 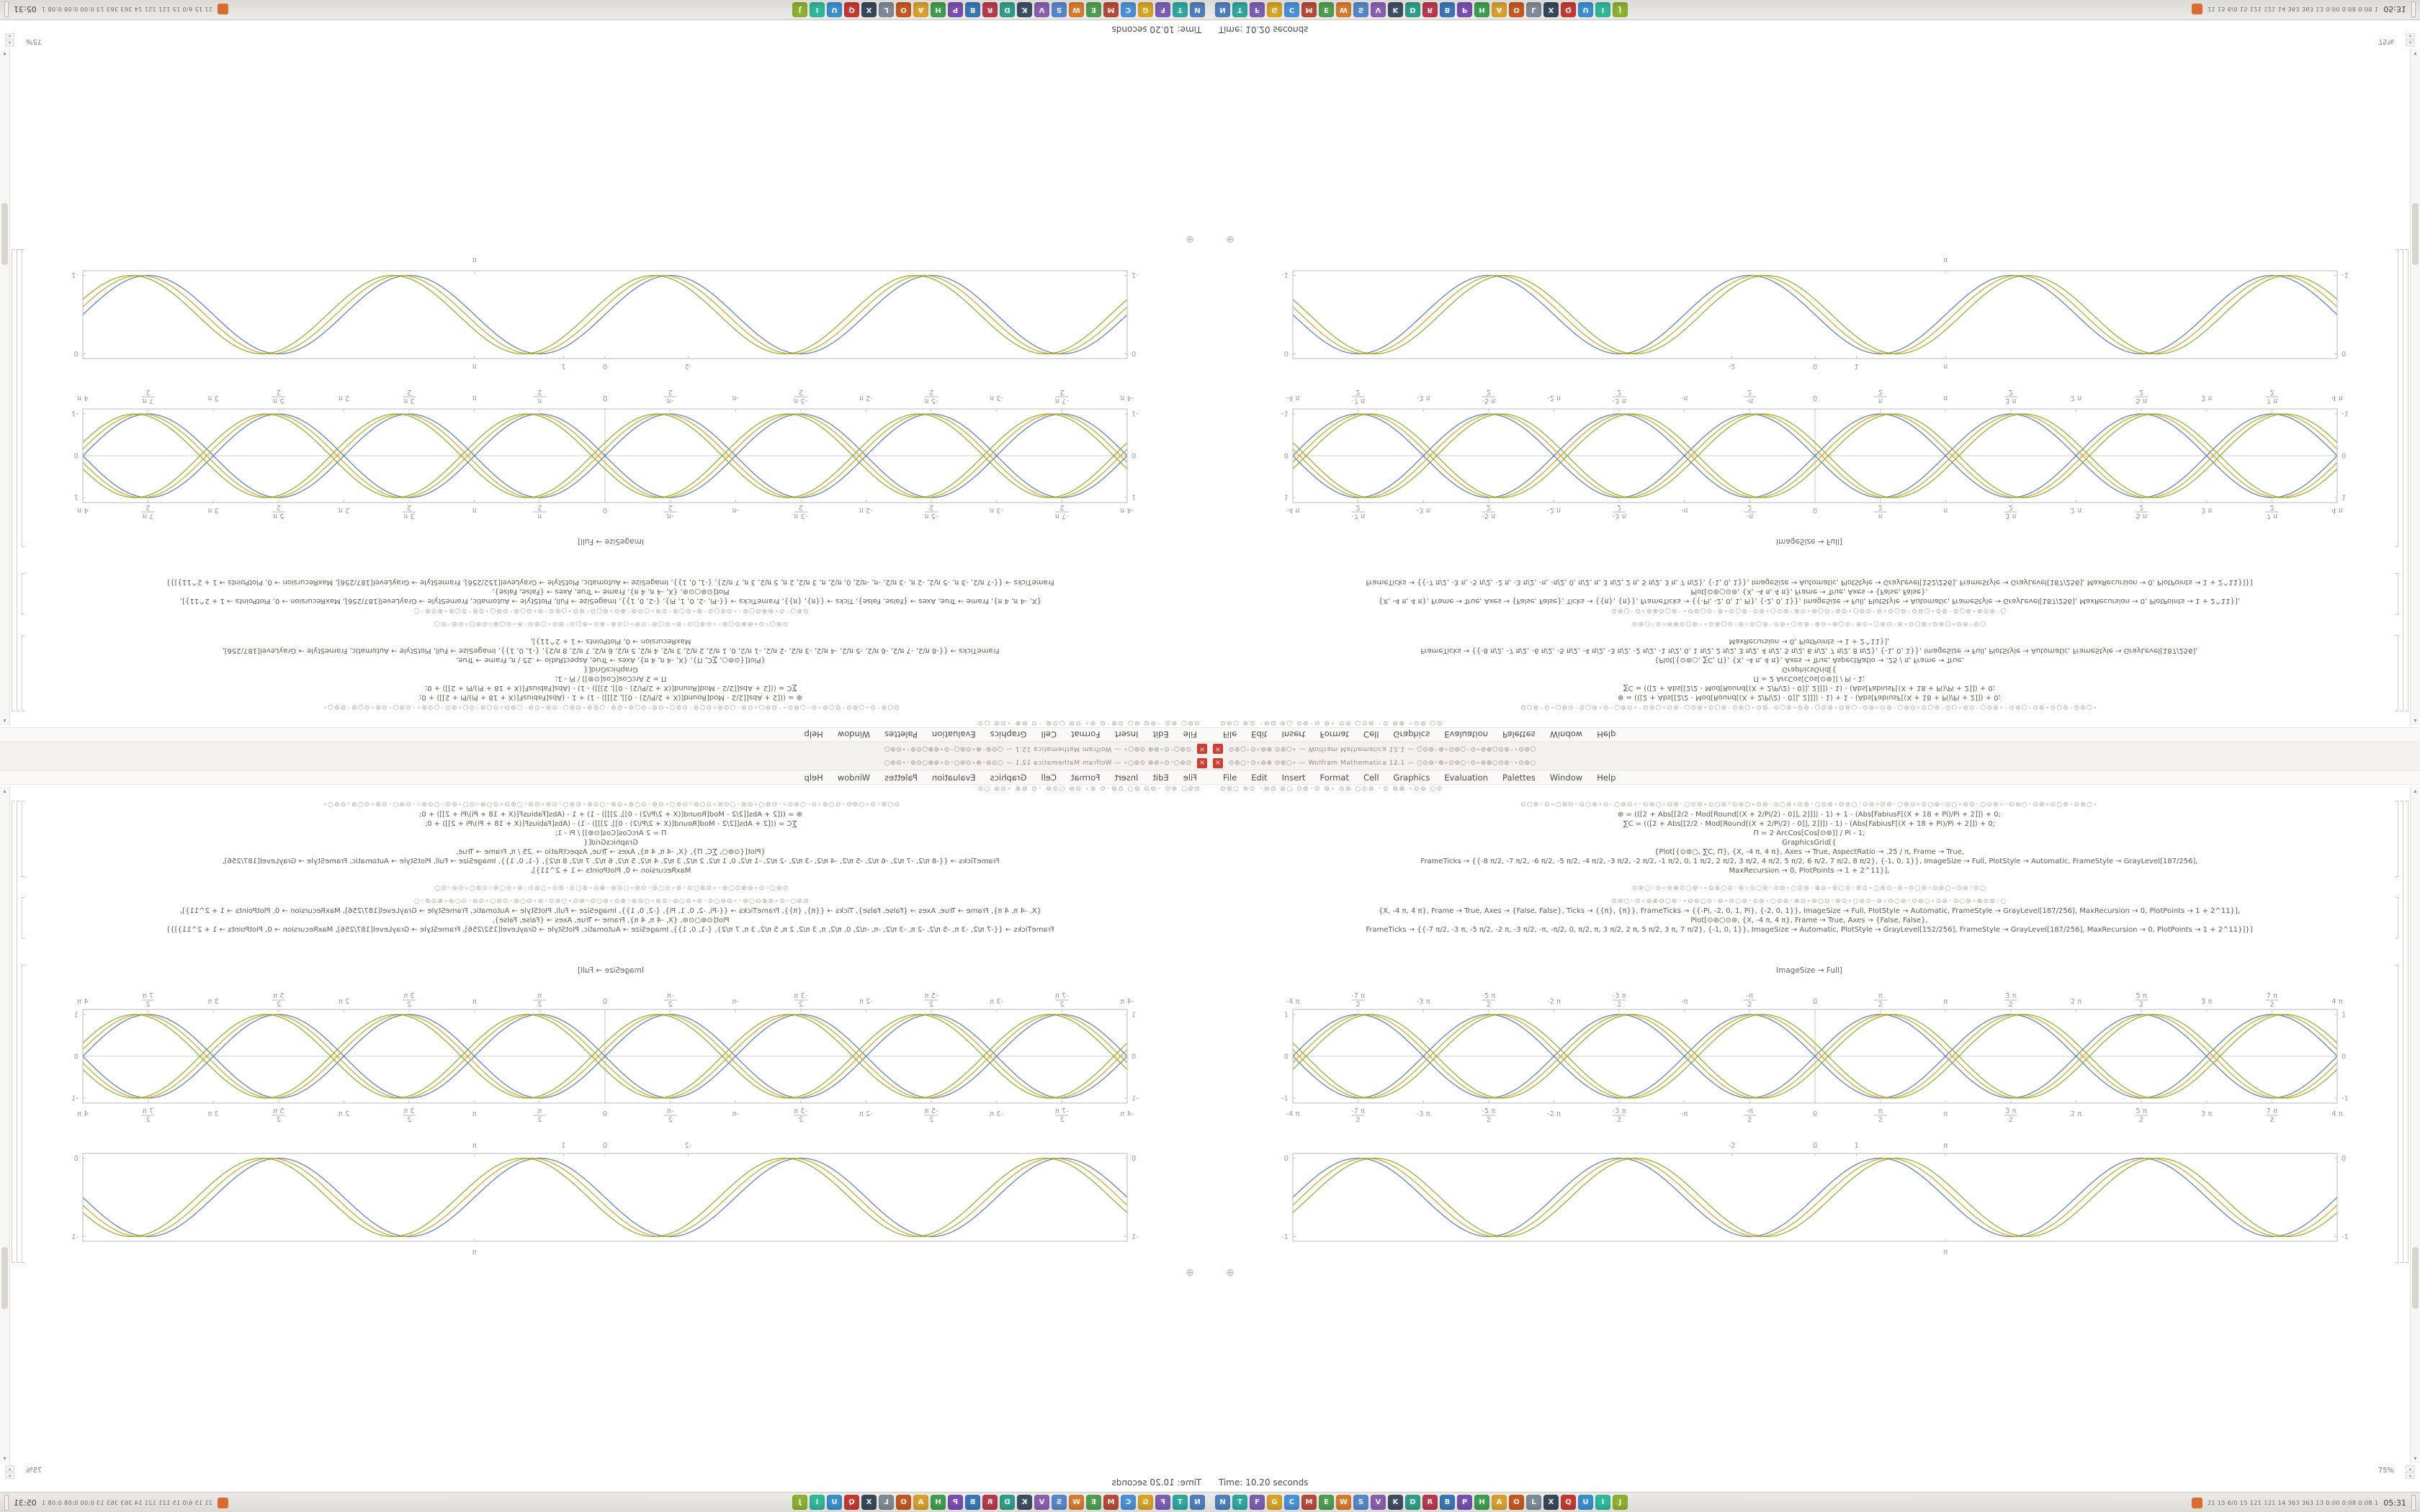 I want to click on taskbar-app-icon: R, so click(x=1430, y=9).